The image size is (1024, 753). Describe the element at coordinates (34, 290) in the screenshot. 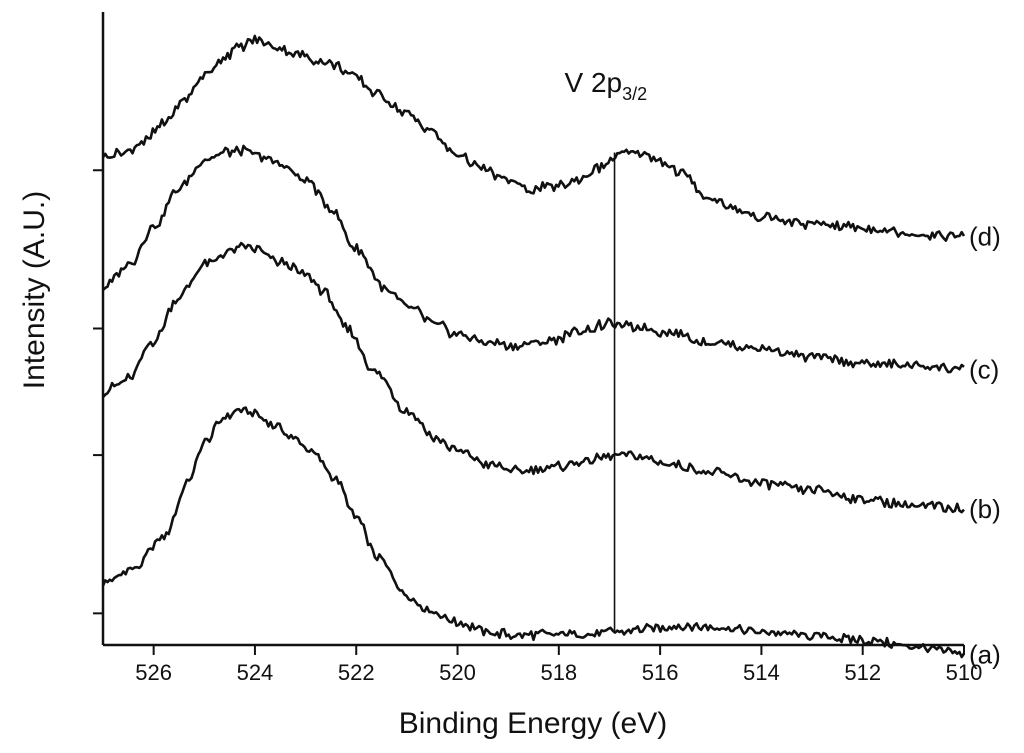

I see `y-axis-title: Intensity (A.U.)` at that location.